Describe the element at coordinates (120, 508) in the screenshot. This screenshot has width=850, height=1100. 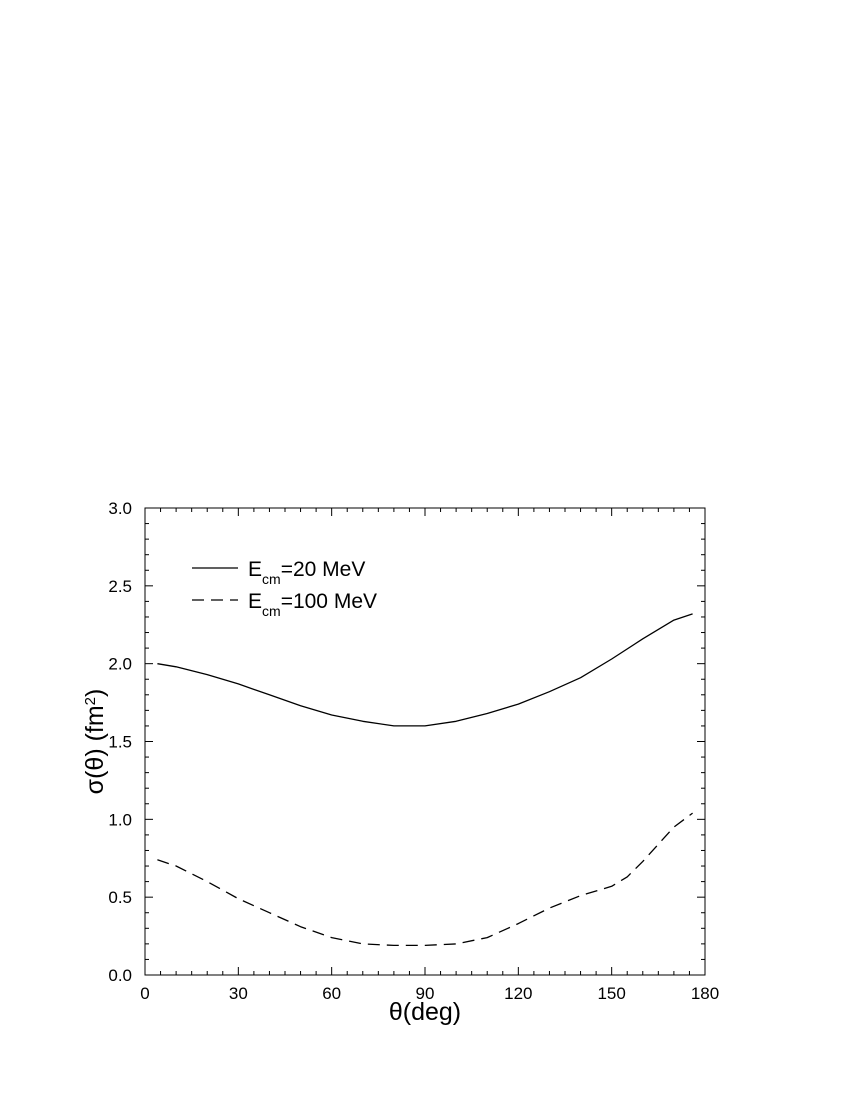
I see `y-tick-label: 3.0` at that location.